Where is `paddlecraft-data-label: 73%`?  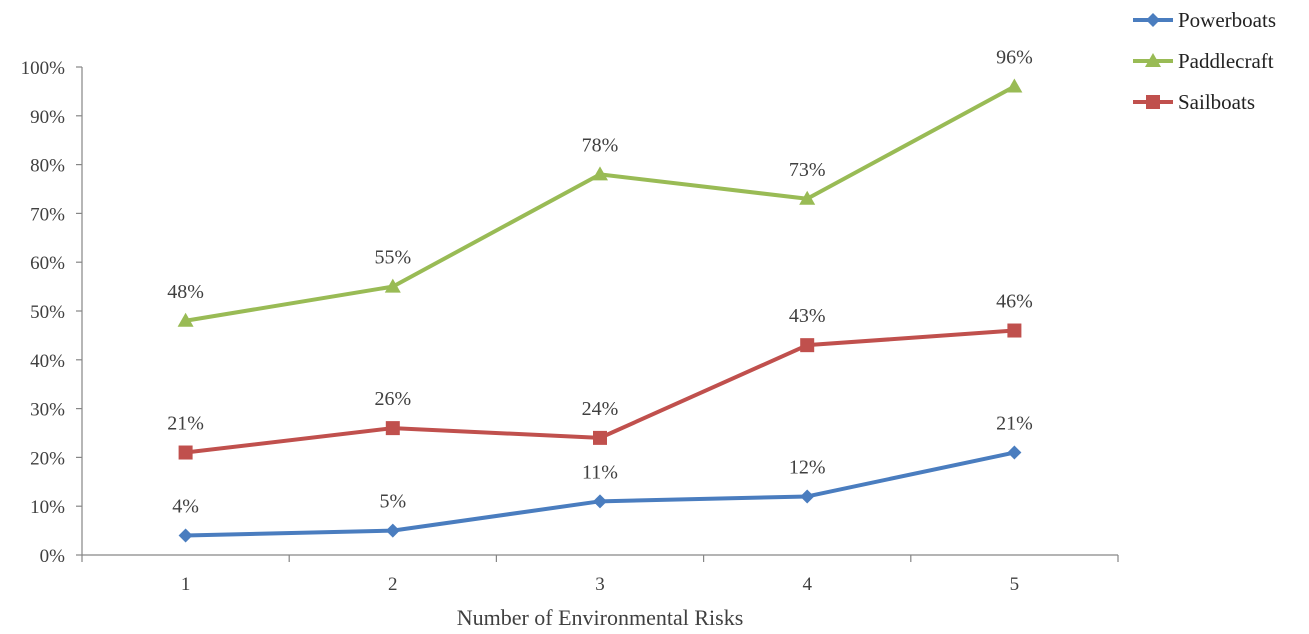
paddlecraft-data-label: 73% is located at coordinates (807, 170).